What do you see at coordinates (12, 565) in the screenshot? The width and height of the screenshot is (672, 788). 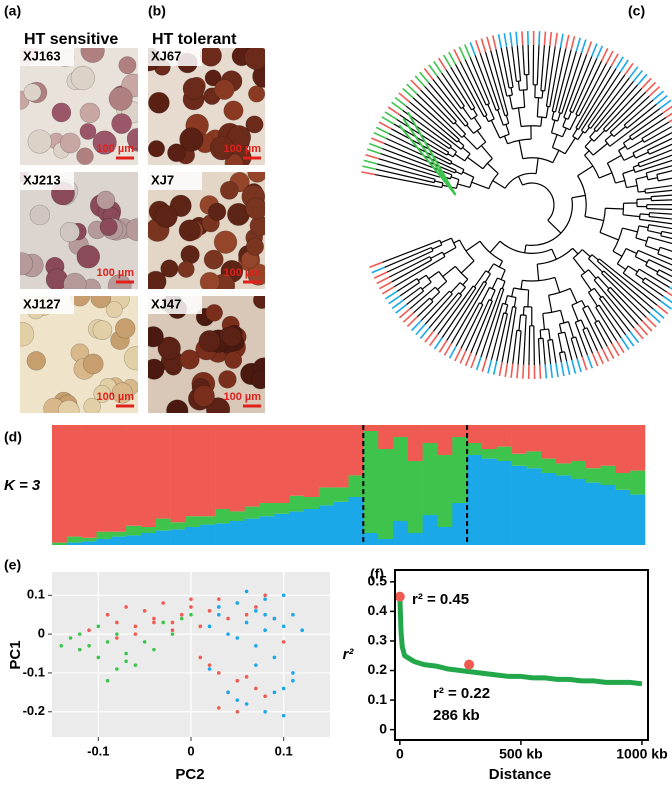 I see `panel-label: (e)` at bounding box center [12, 565].